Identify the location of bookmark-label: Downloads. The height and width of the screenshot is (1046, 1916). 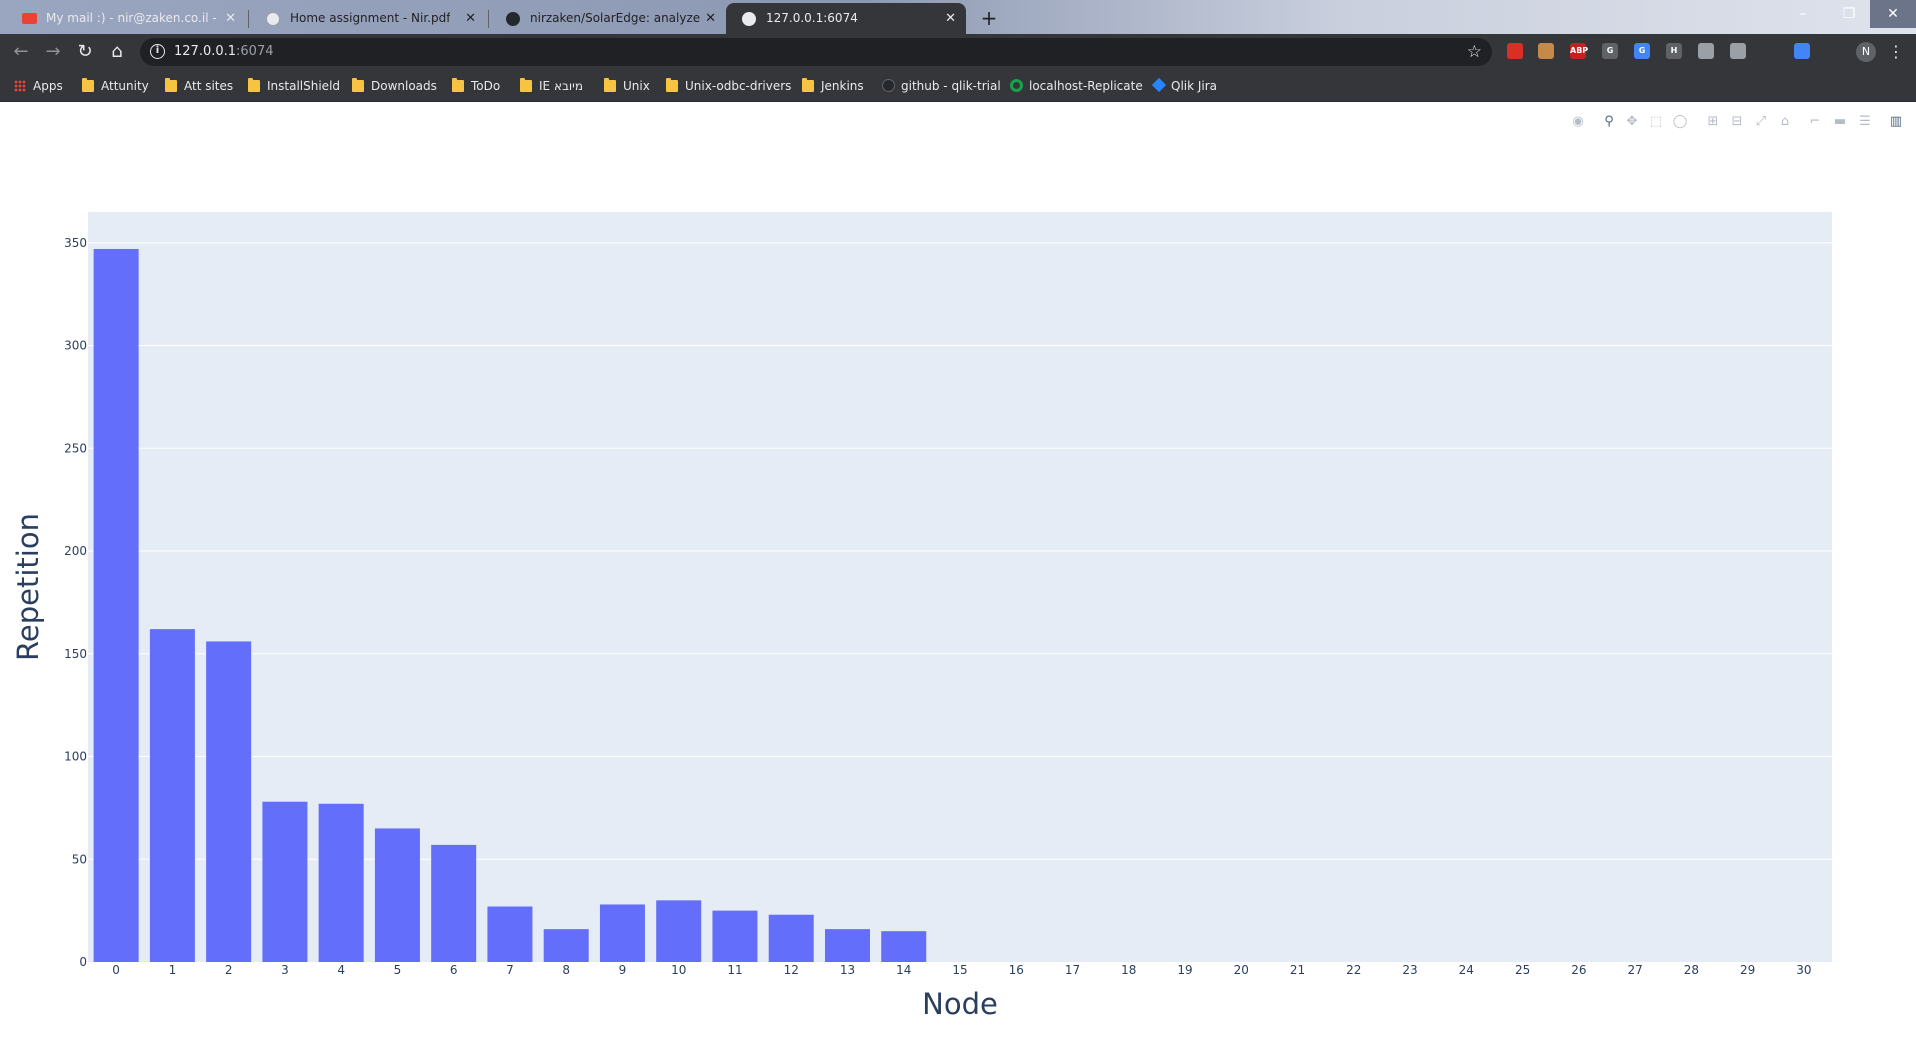
(404, 86).